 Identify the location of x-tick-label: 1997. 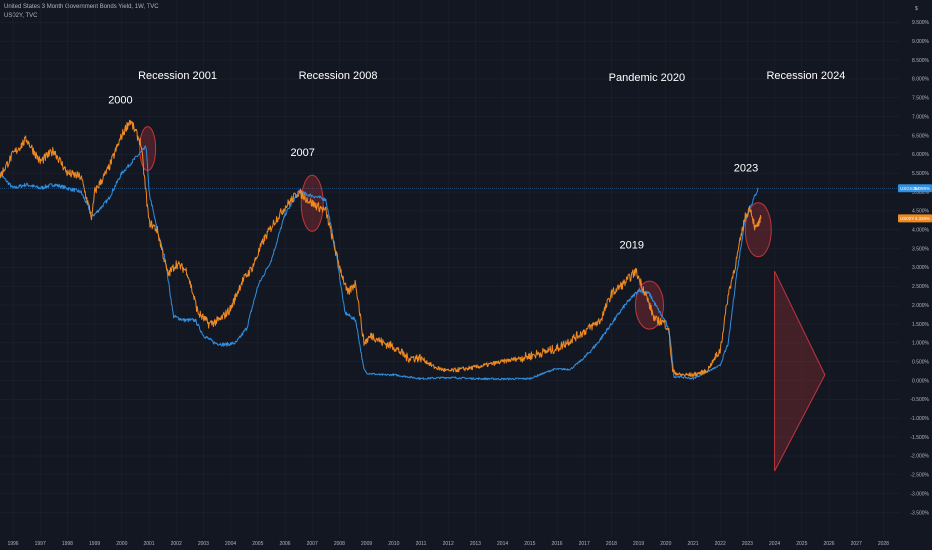
(40, 544).